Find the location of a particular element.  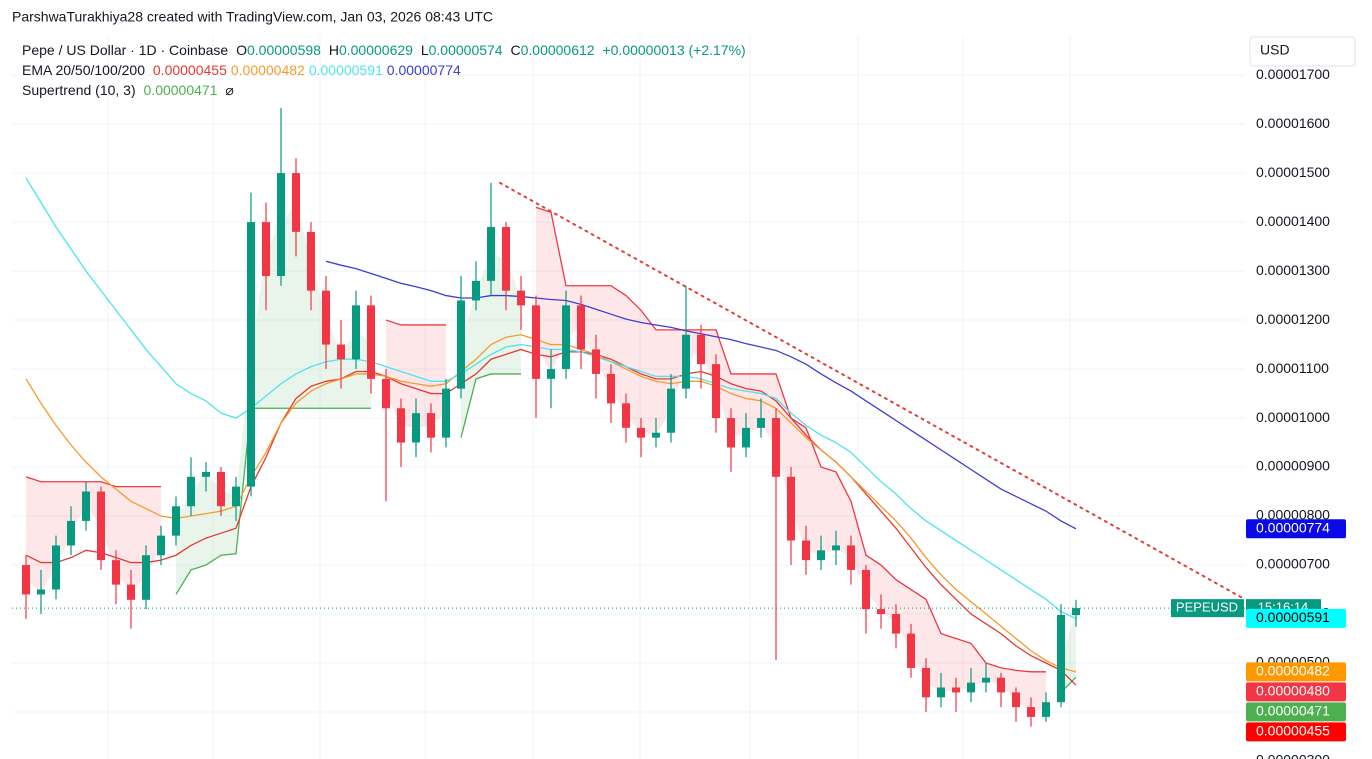

y-tick-label: 0.00000900 is located at coordinates (1293, 466).